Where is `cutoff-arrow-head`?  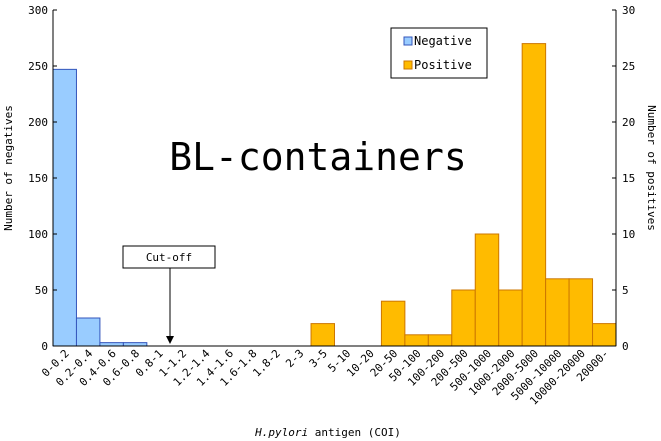
cutoff-arrow-head is located at coordinates (170, 340).